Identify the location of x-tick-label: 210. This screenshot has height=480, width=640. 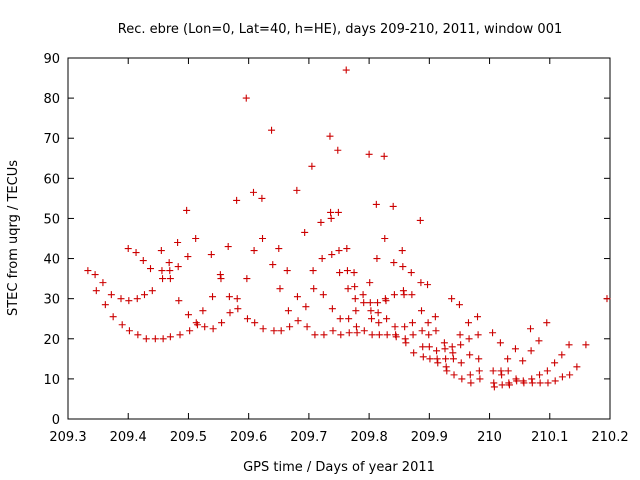
(489, 437).